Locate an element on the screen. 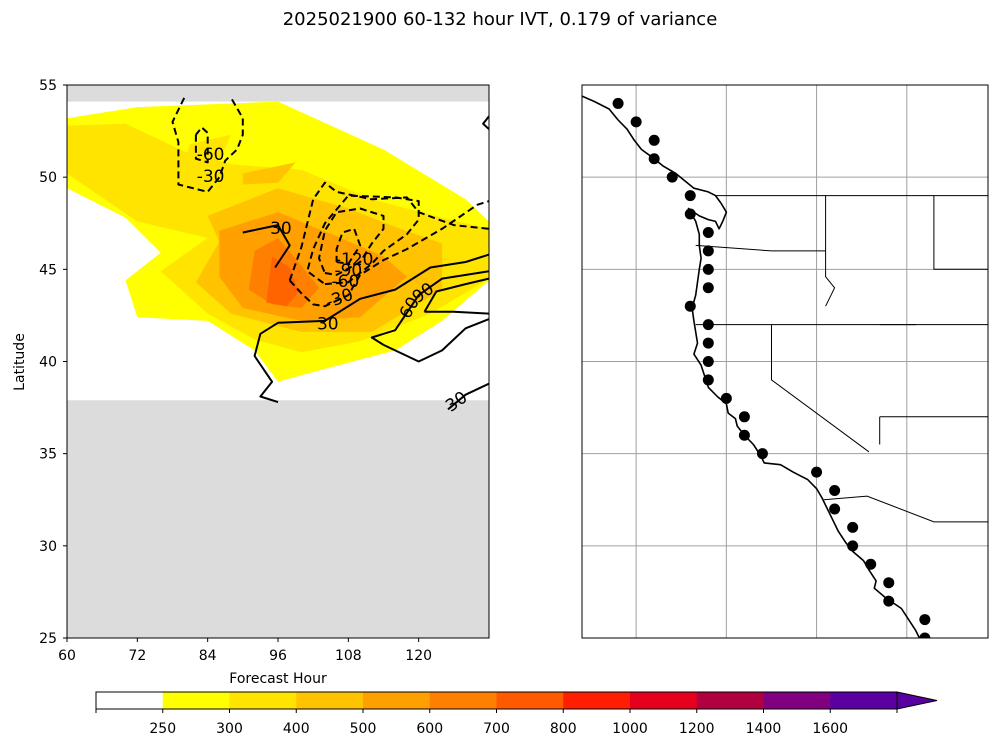 The image size is (1000, 749). y-tick-label: 45 is located at coordinates (48, 270).